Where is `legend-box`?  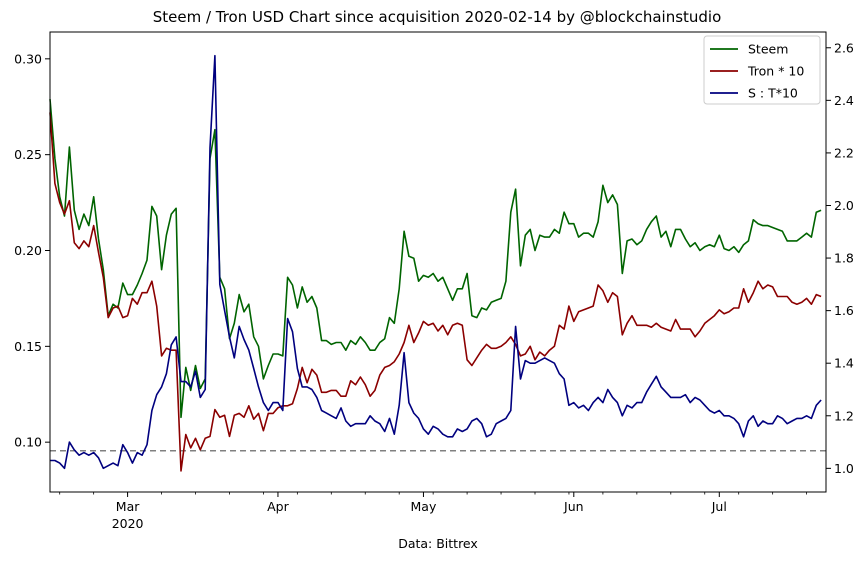 legend-box is located at coordinates (762, 70).